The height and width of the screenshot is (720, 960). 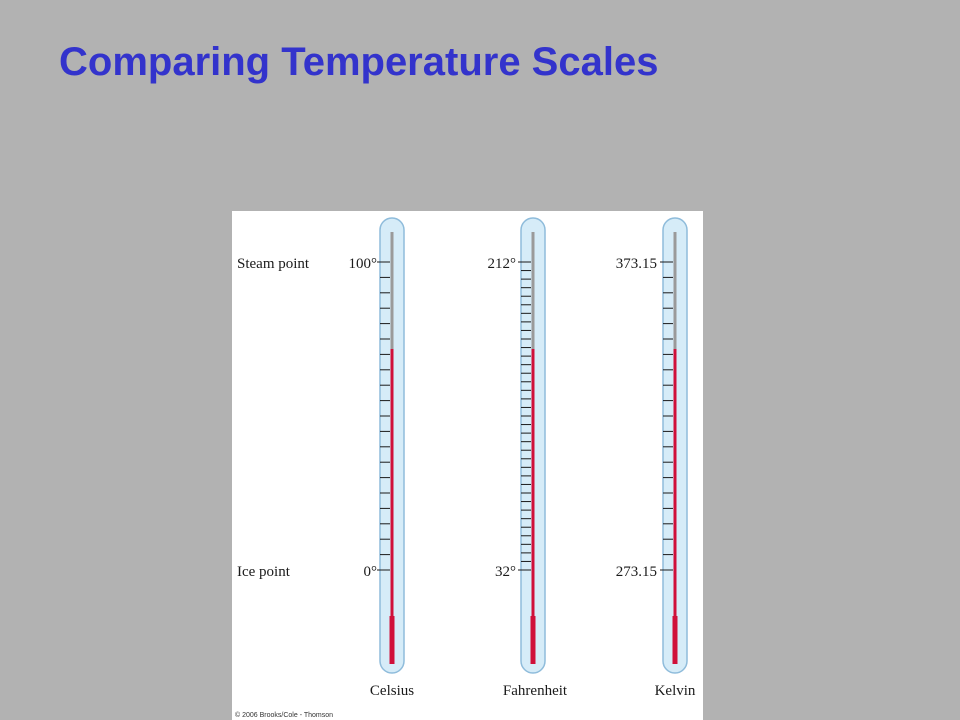 What do you see at coordinates (284, 715) in the screenshot?
I see `copyright-notice: © 2006 Brooks/Cole - Thomson` at bounding box center [284, 715].